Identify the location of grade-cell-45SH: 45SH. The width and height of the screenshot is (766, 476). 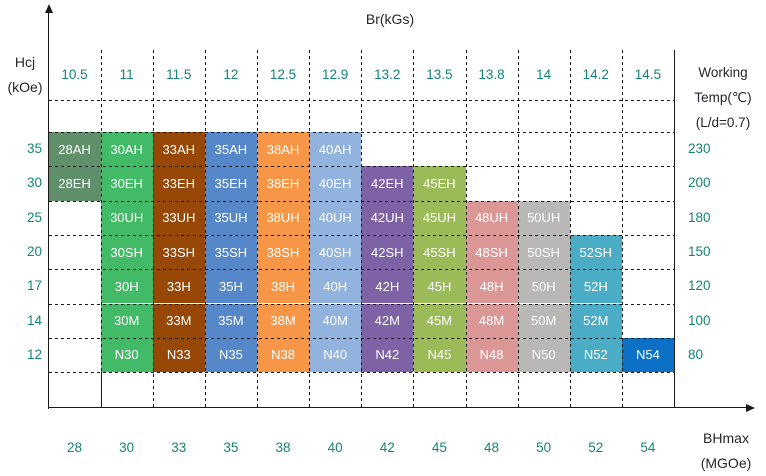
(439, 252).